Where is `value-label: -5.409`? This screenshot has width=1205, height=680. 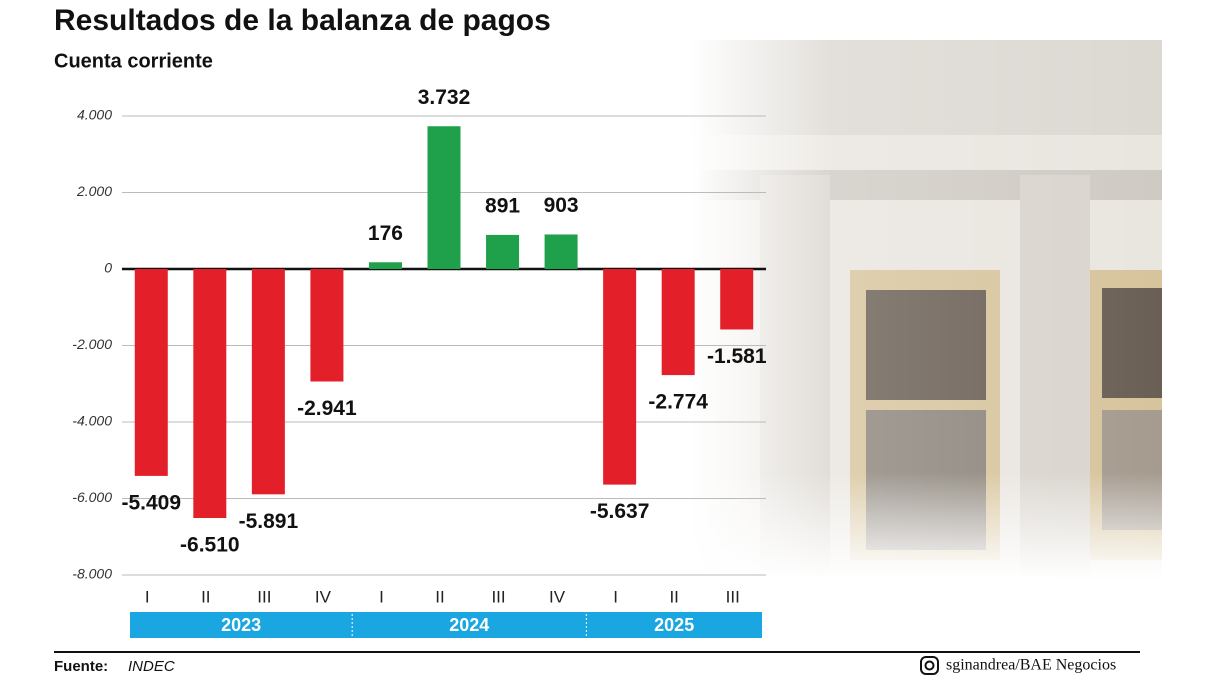 value-label: -5.409 is located at coordinates (151, 502).